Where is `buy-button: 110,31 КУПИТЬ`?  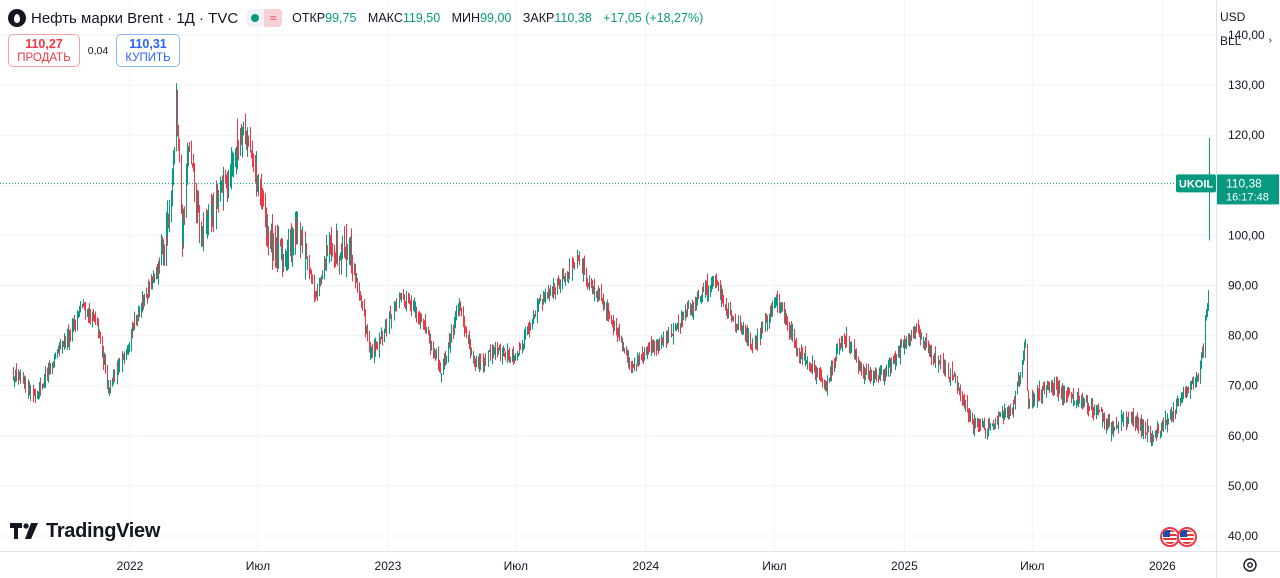
buy-button: 110,31 КУПИТЬ is located at coordinates (148, 50).